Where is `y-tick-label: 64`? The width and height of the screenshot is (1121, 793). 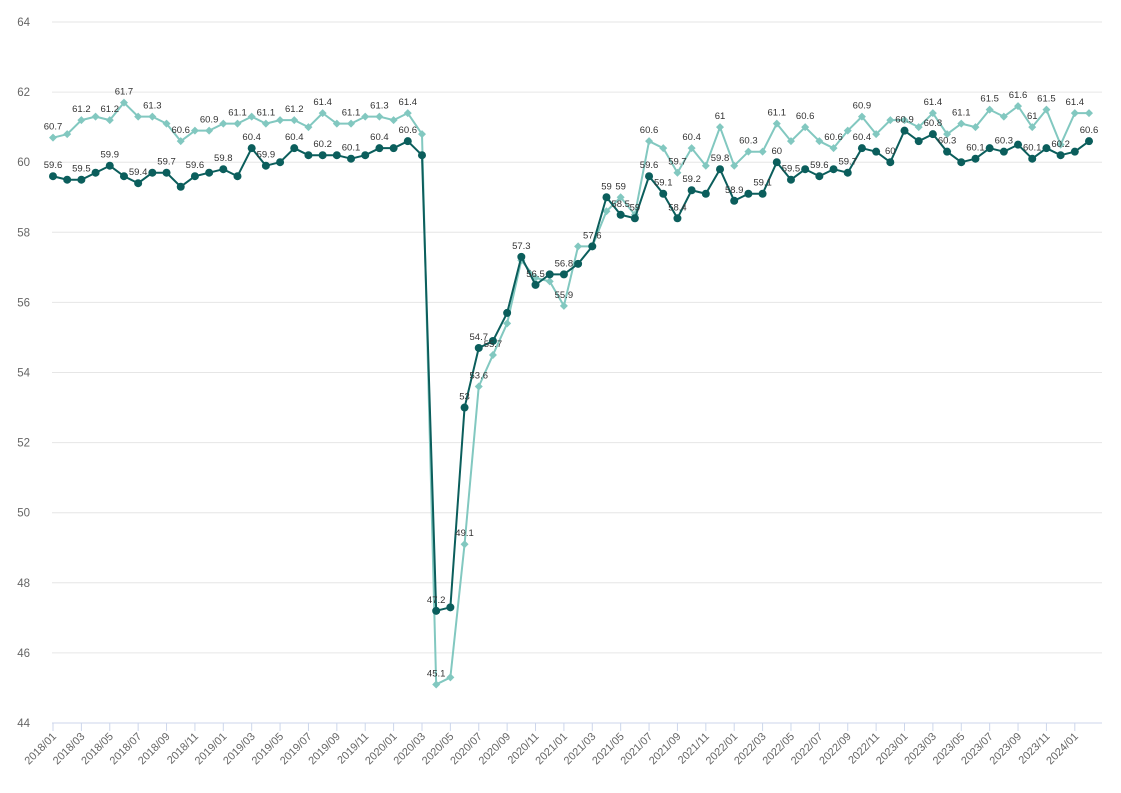 y-tick-label: 64 is located at coordinates (23, 23).